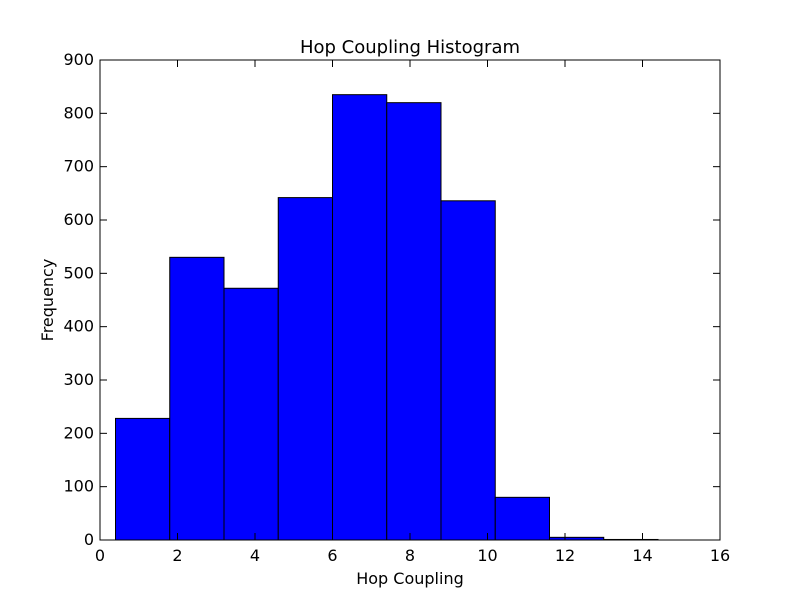 This screenshot has height=604, width=800. Describe the element at coordinates (78, 432) in the screenshot. I see `y-tick-label-2: 200` at that location.